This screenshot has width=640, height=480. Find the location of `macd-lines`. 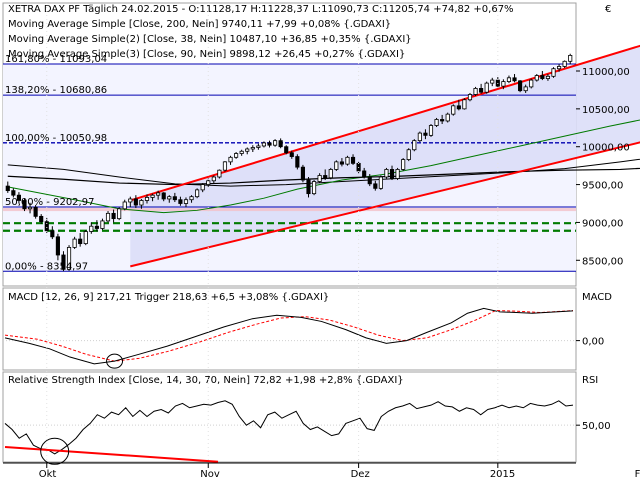

macd-lines is located at coordinates (289, 336).